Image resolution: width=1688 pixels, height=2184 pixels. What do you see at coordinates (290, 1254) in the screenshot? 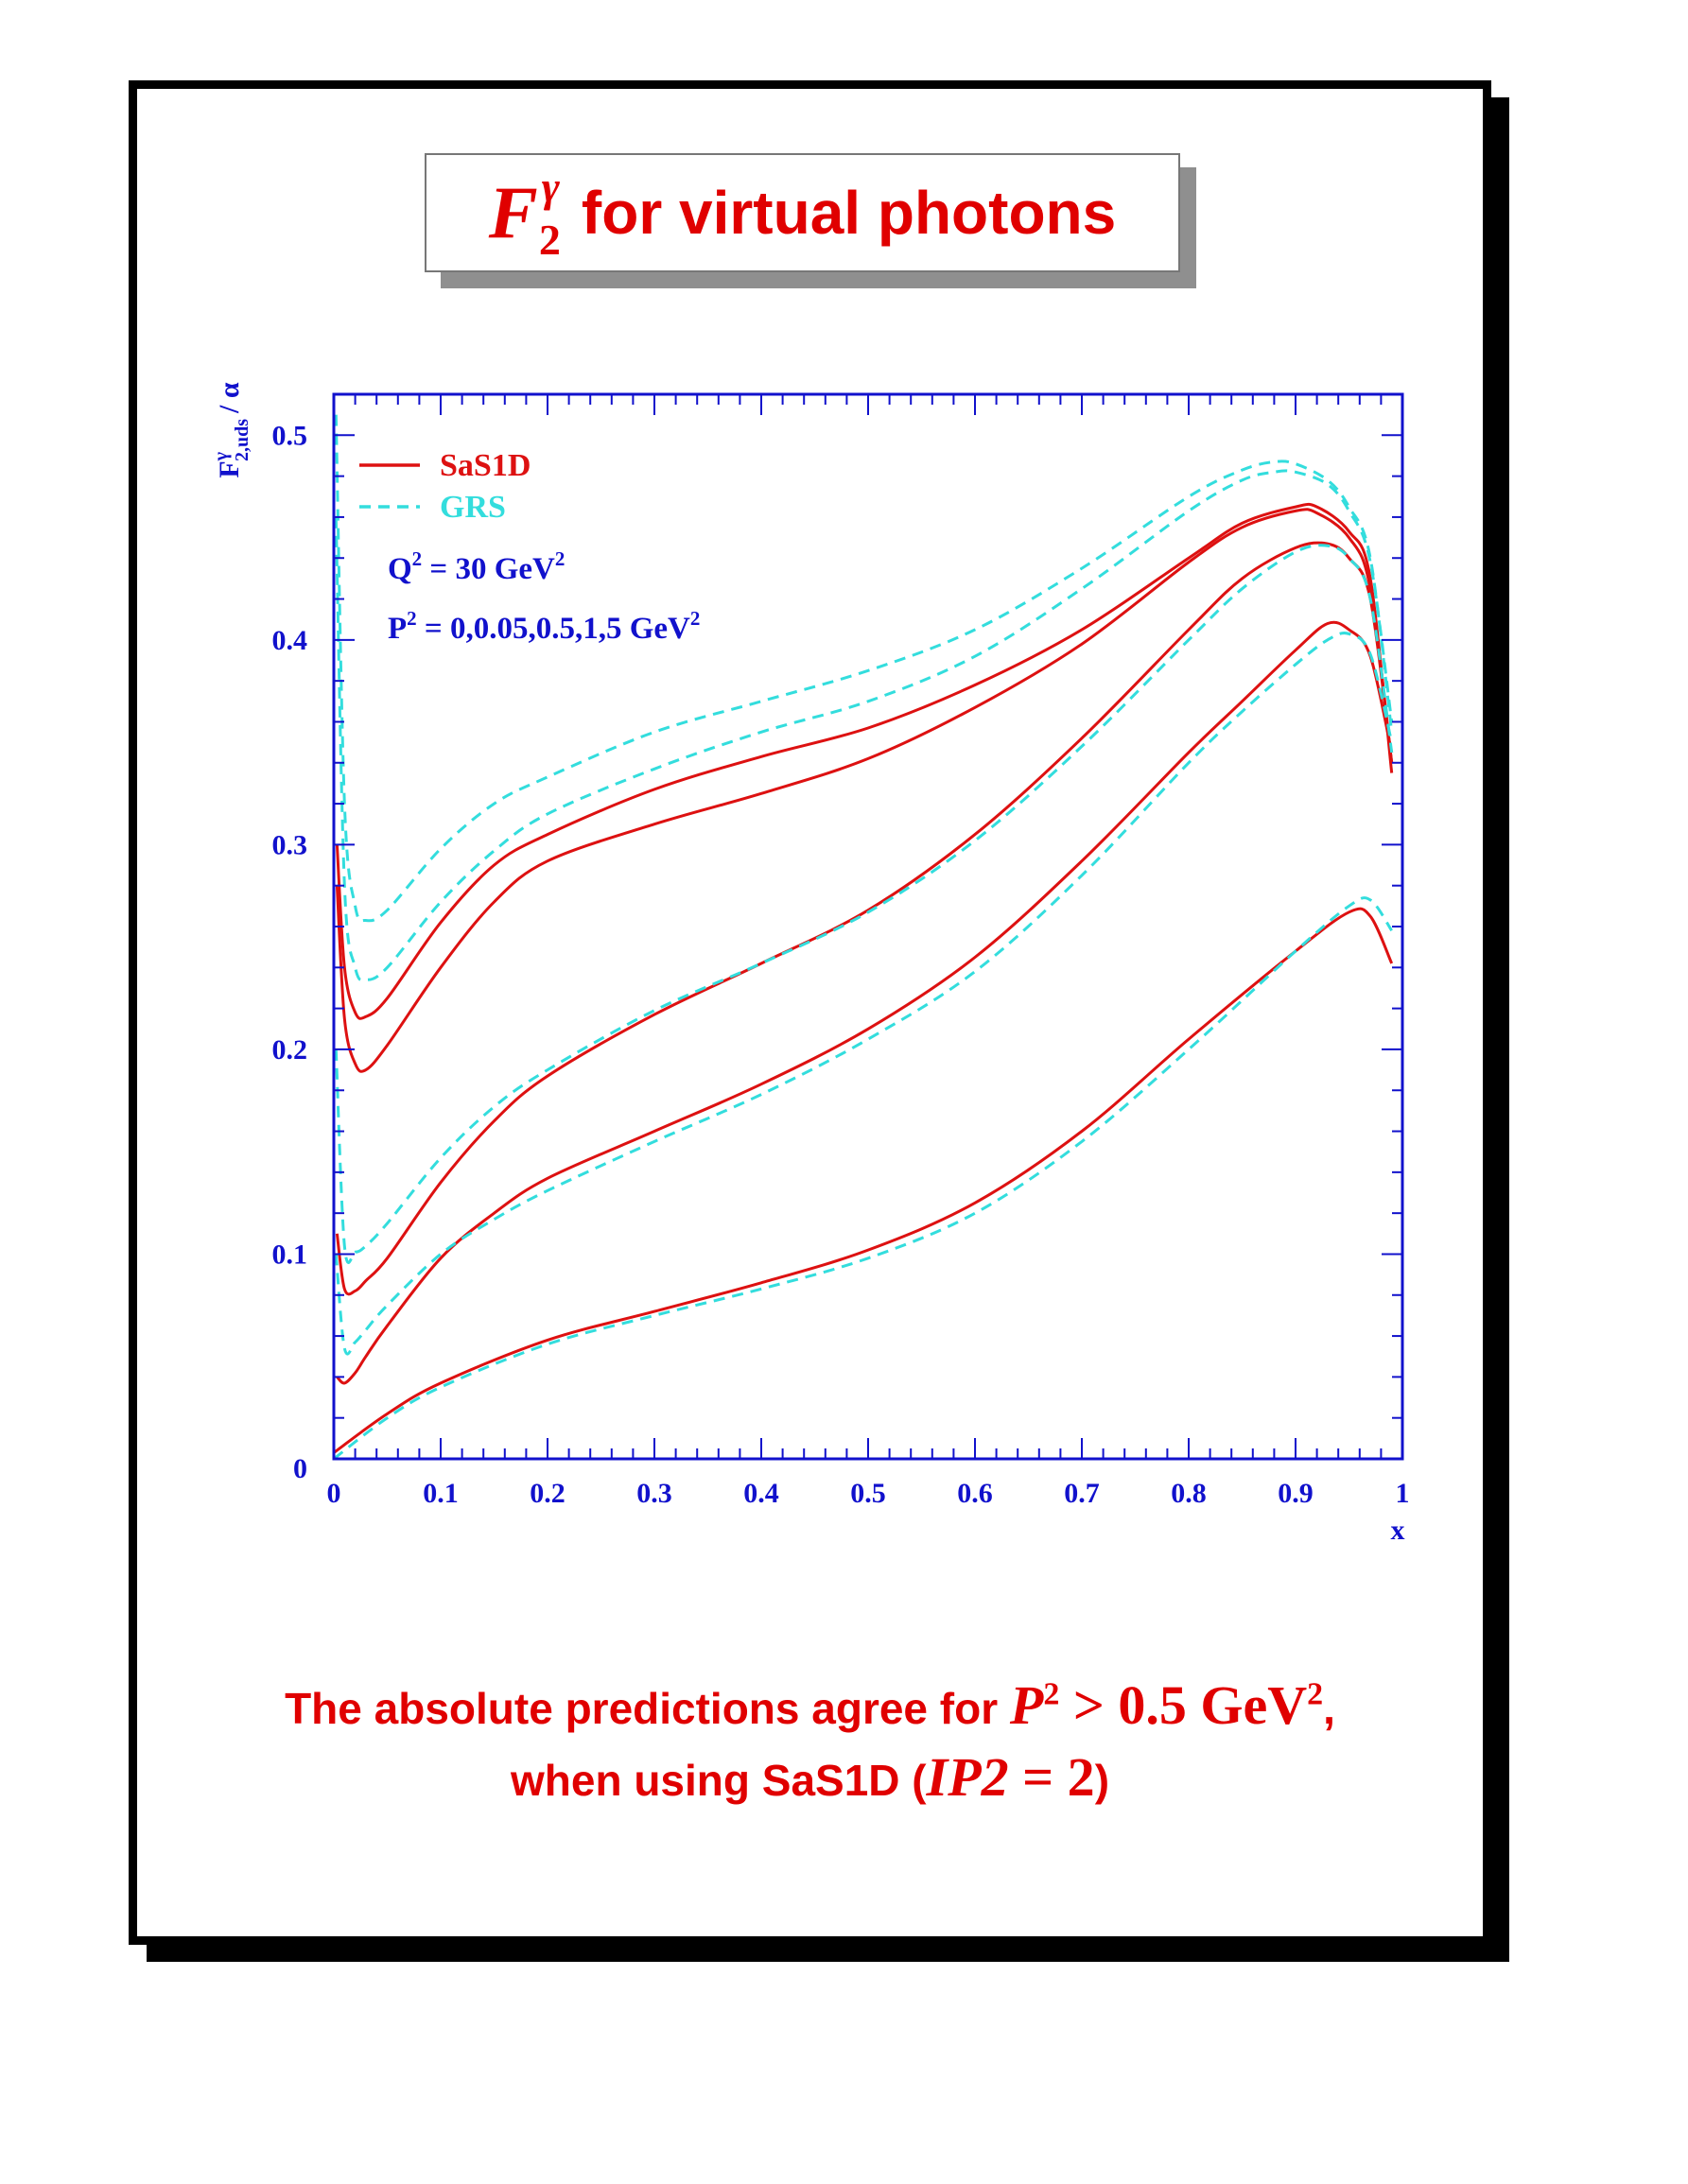
I see `y-tick-label: 0.1` at bounding box center [290, 1254].